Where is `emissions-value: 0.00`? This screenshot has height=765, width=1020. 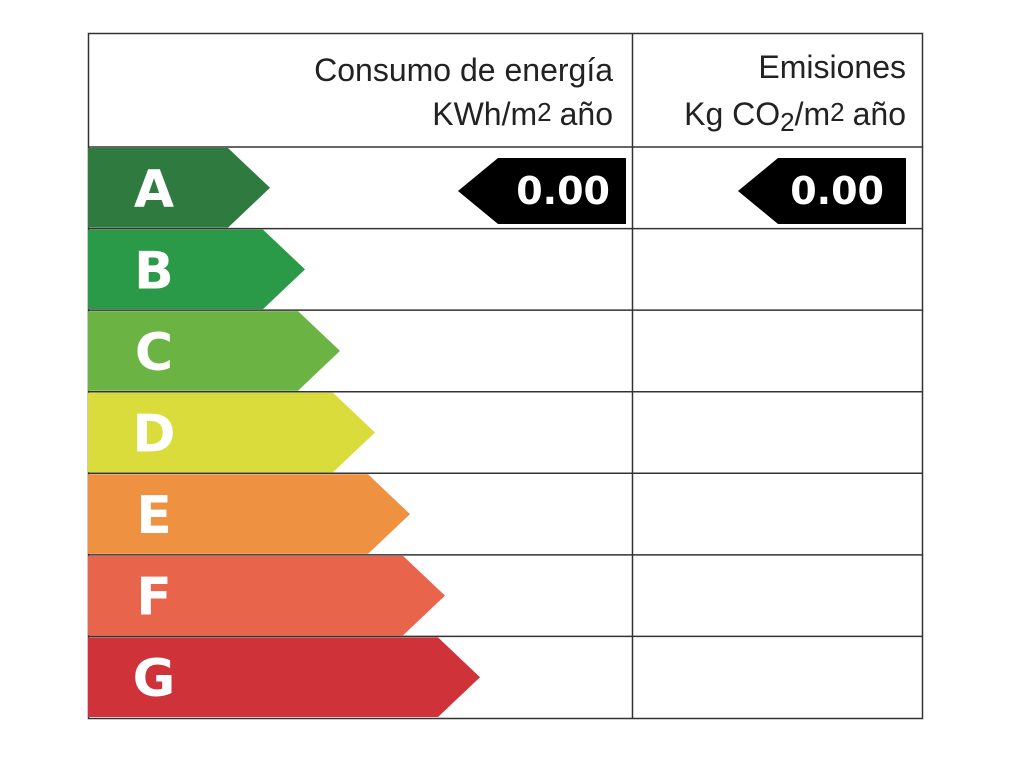
emissions-value: 0.00 is located at coordinates (837, 191).